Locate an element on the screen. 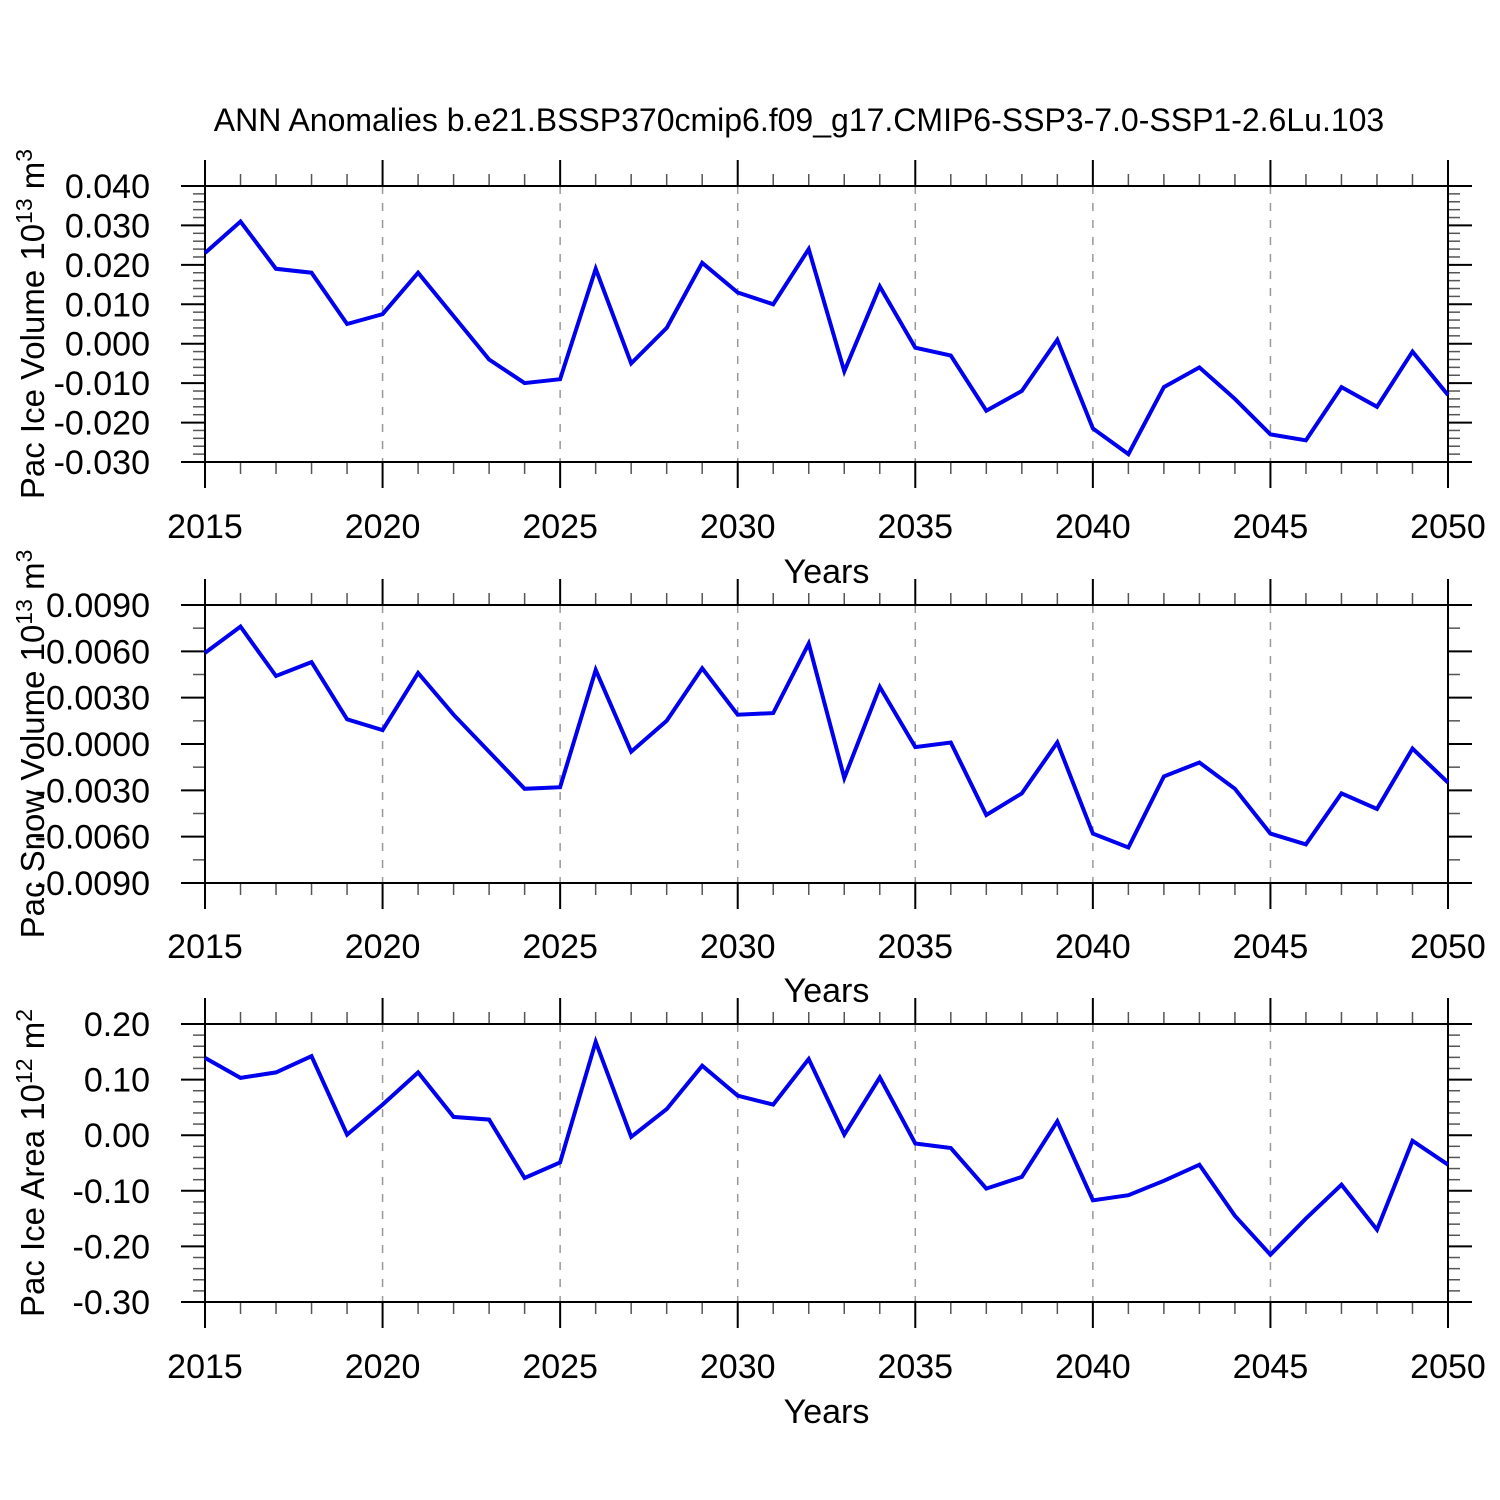 Image resolution: width=1500 pixels, height=1500 pixels. y-tick-label: -0.0060 is located at coordinates (92, 838).